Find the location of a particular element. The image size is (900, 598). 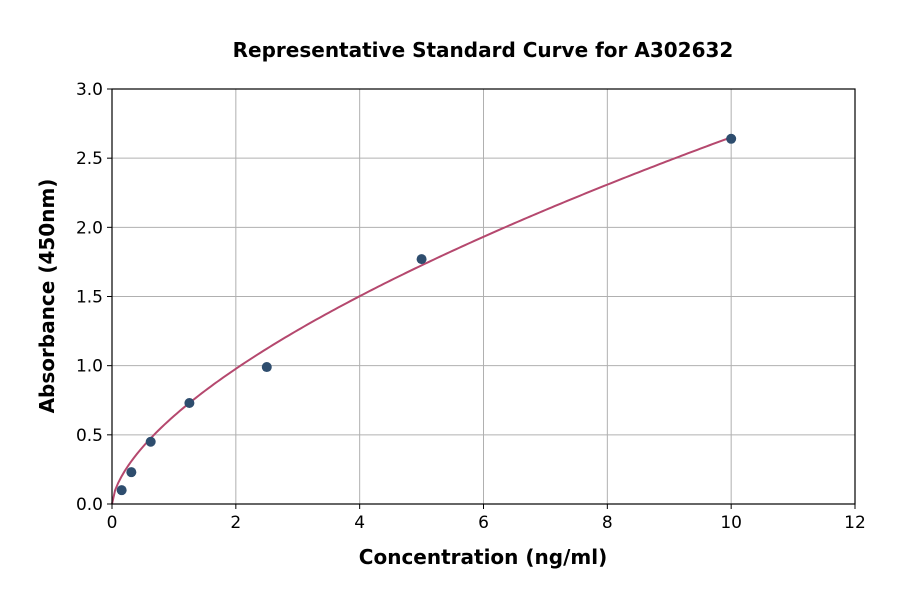

y-tick-label: 0.5 is located at coordinates (89, 436).